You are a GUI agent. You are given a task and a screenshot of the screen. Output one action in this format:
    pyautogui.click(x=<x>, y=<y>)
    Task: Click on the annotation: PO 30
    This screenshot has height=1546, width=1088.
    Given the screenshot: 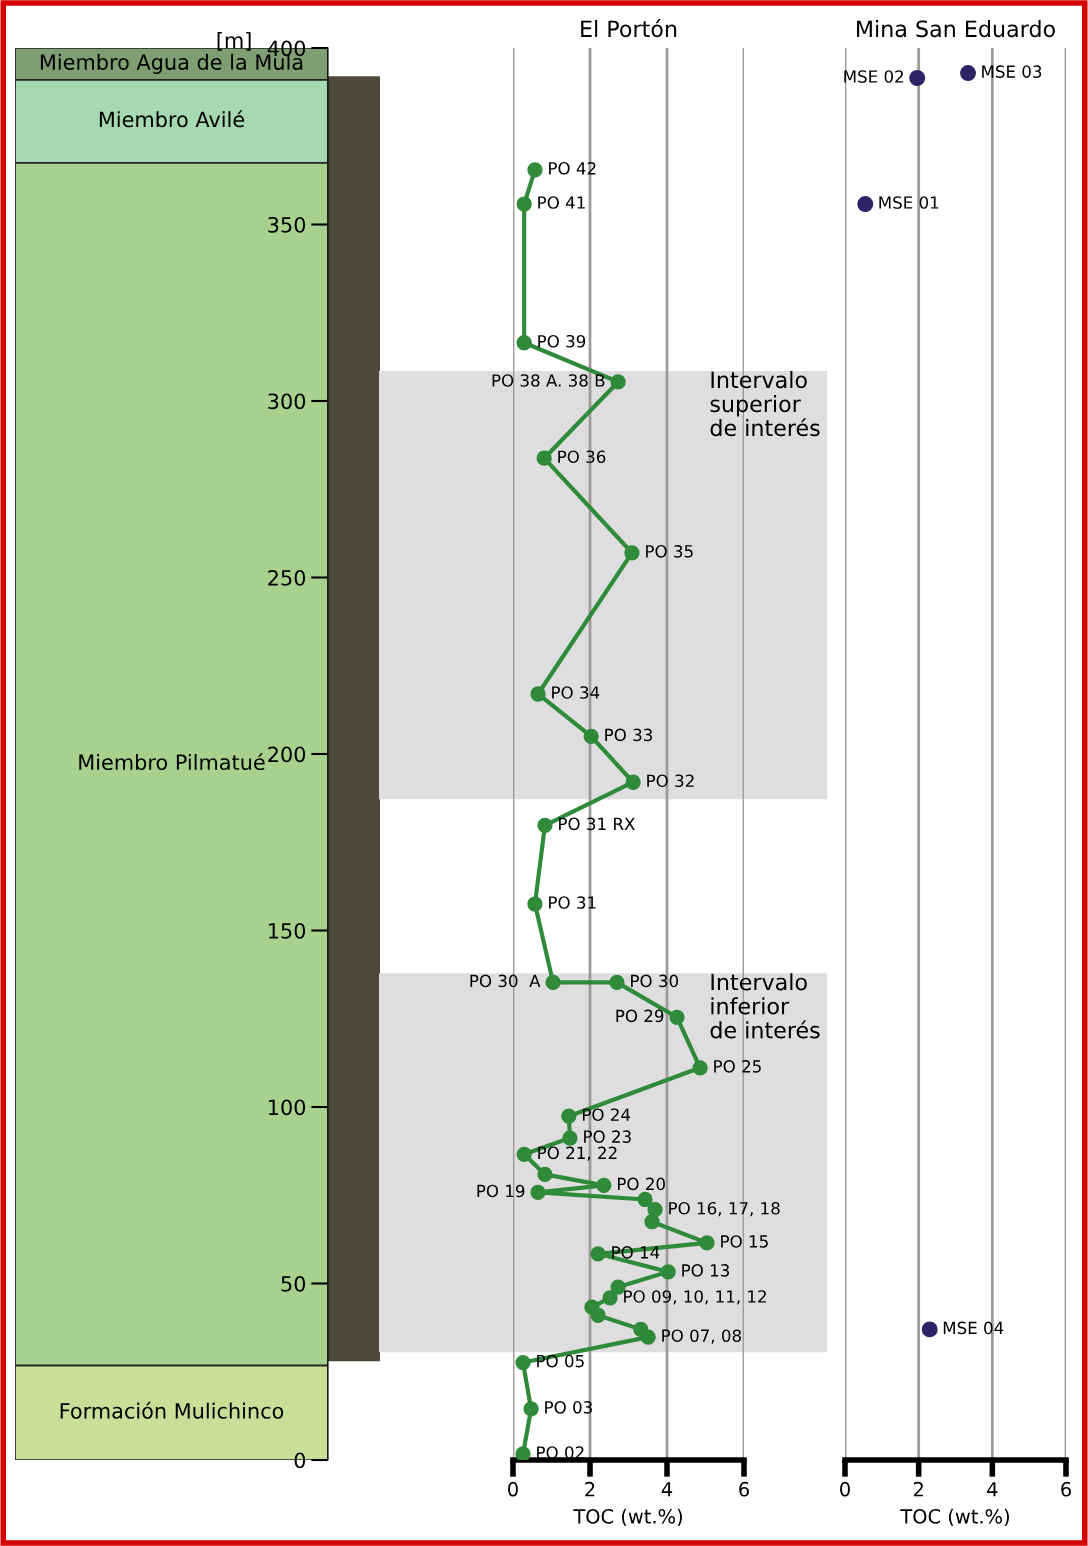 What is the action you would take?
    pyautogui.click(x=655, y=981)
    